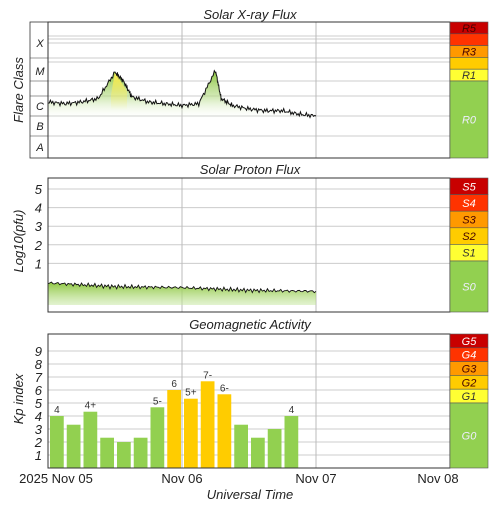  Describe the element at coordinates (315, 478) in the screenshot. I see `time-tick-label: Nov 07` at that location.